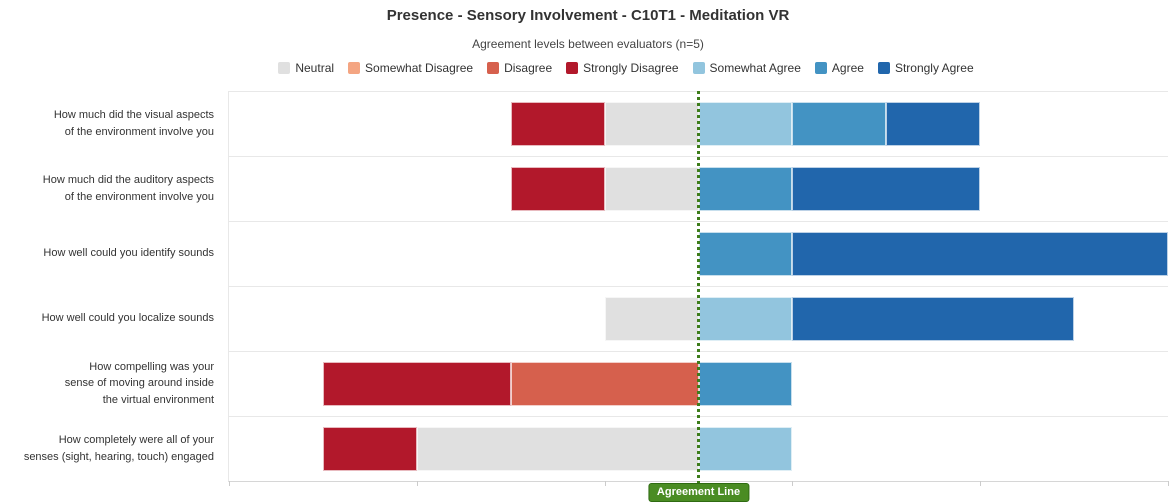  Describe the element at coordinates (572, 68) in the screenshot. I see `legend-swatch-strongly_disagree` at that location.